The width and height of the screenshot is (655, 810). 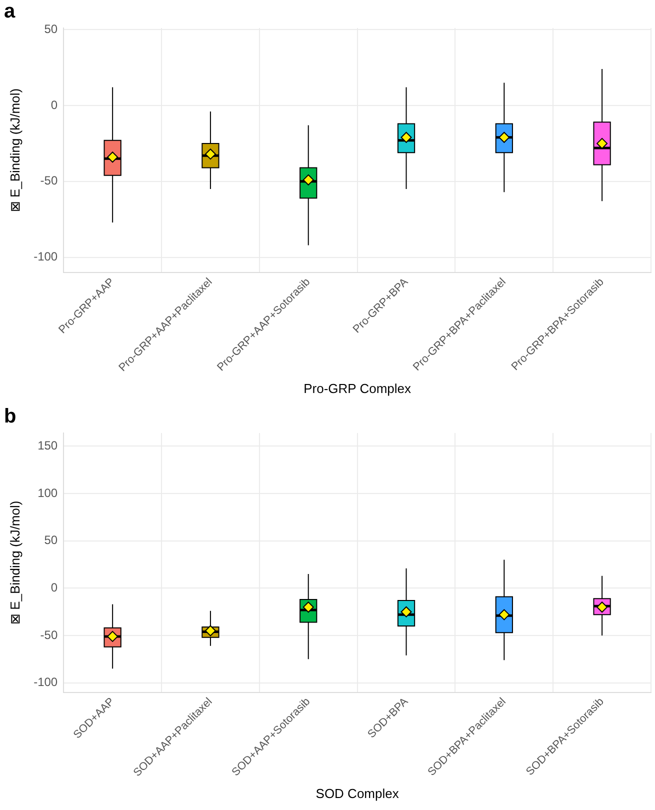 What do you see at coordinates (358, 793) in the screenshot?
I see `x-axis-title: SOD Complex` at bounding box center [358, 793].